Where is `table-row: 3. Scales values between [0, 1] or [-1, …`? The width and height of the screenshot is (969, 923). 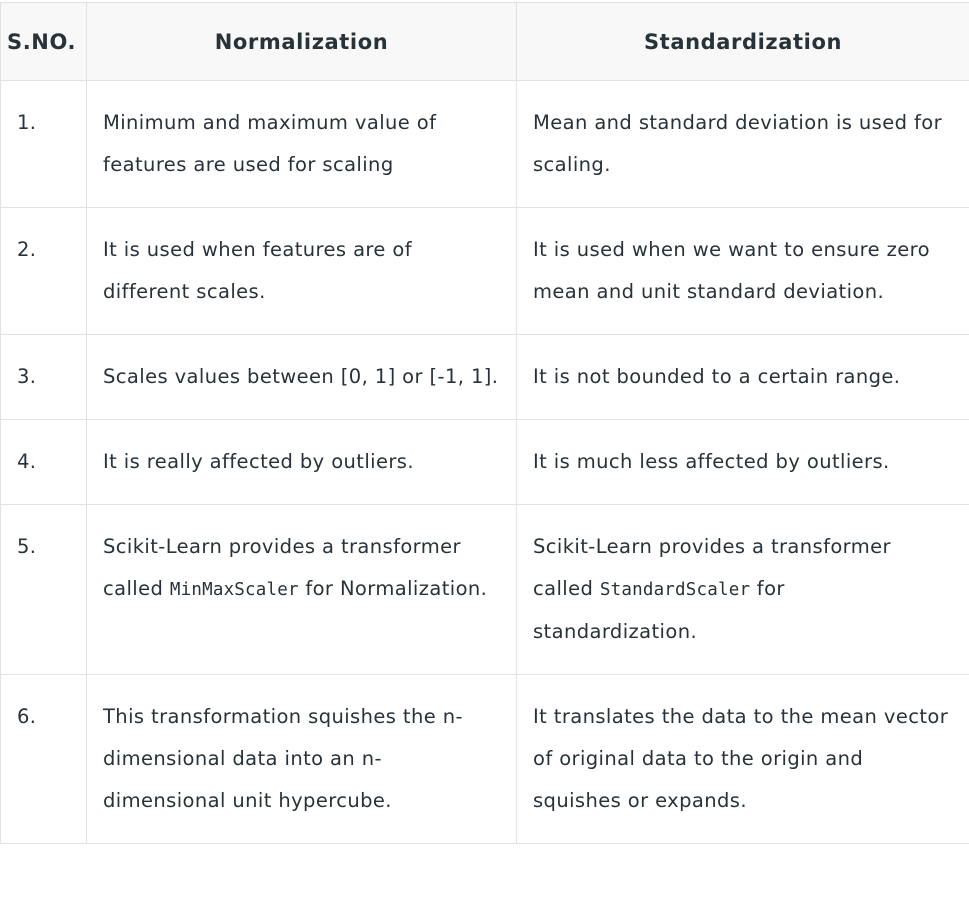 table-row: 3. Scales values between [0, 1] or [-1, … is located at coordinates (484, 377).